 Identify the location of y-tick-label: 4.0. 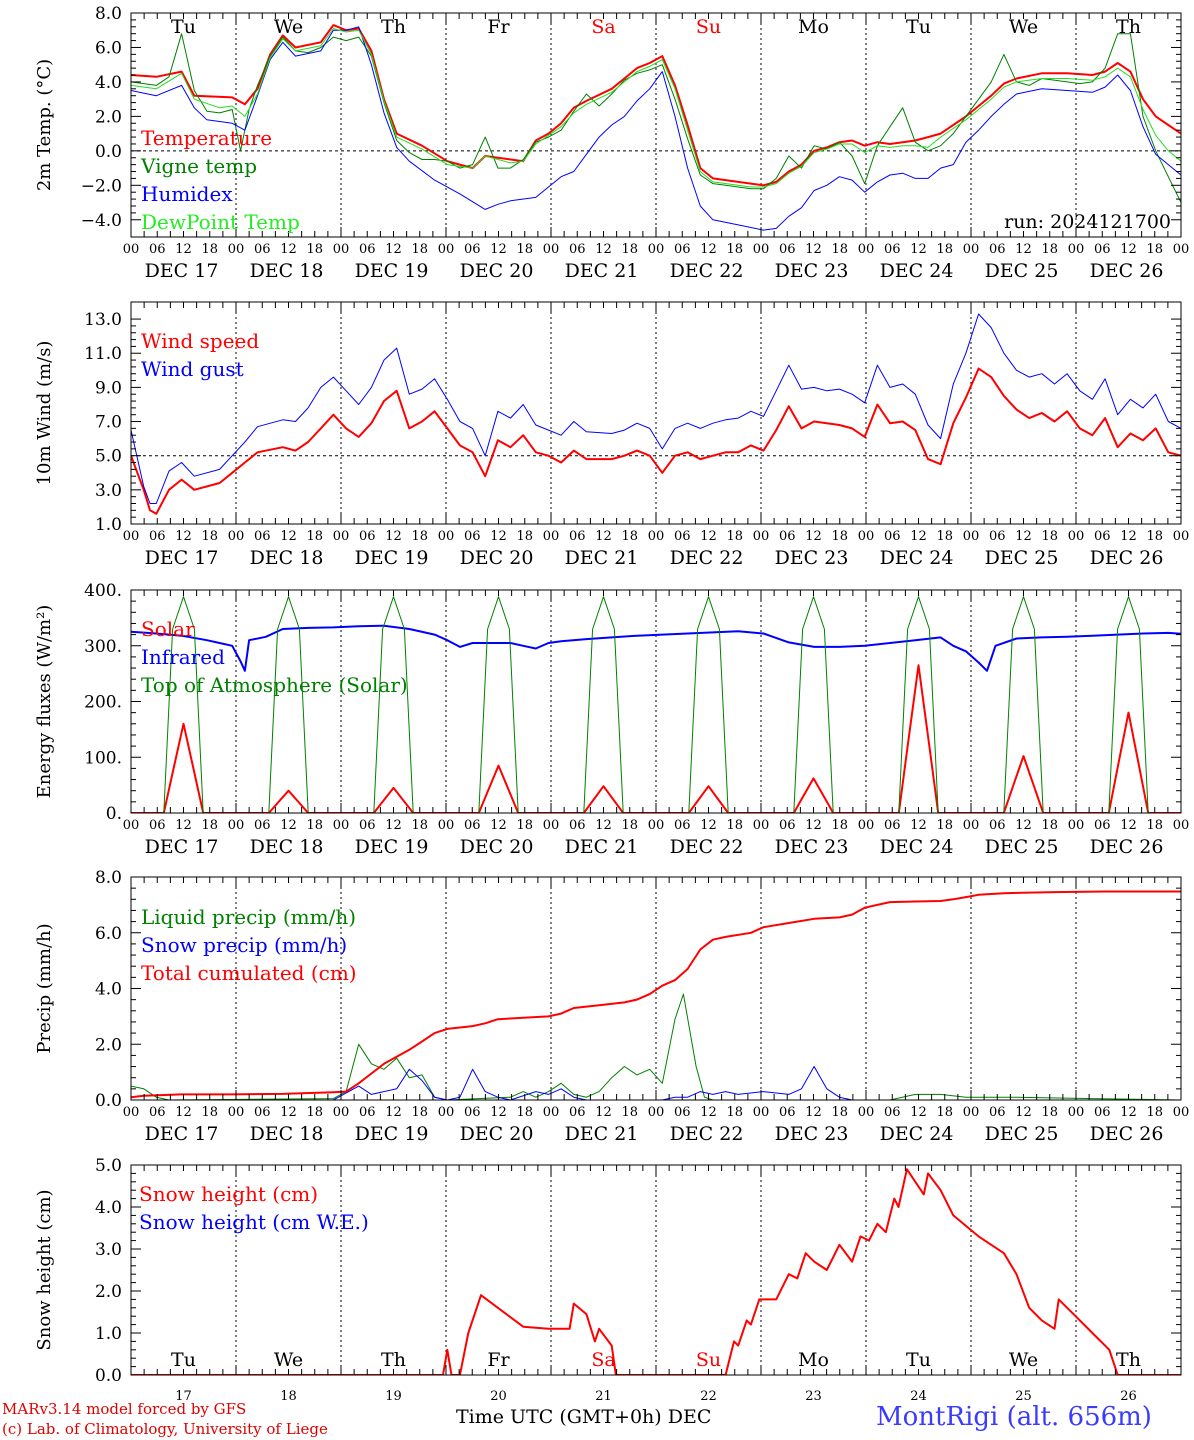
(108, 83).